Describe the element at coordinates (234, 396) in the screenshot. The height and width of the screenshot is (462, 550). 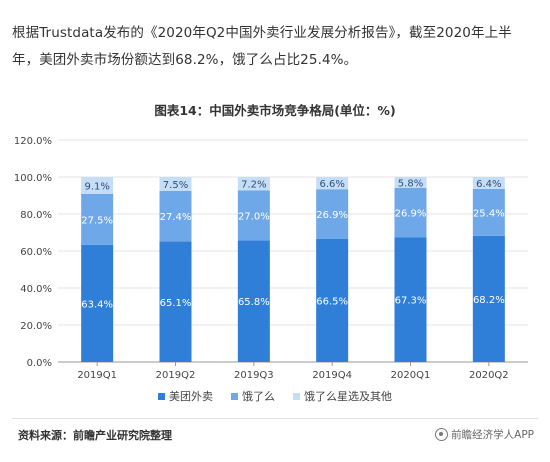
I see `legend-swatch-eleme` at that location.